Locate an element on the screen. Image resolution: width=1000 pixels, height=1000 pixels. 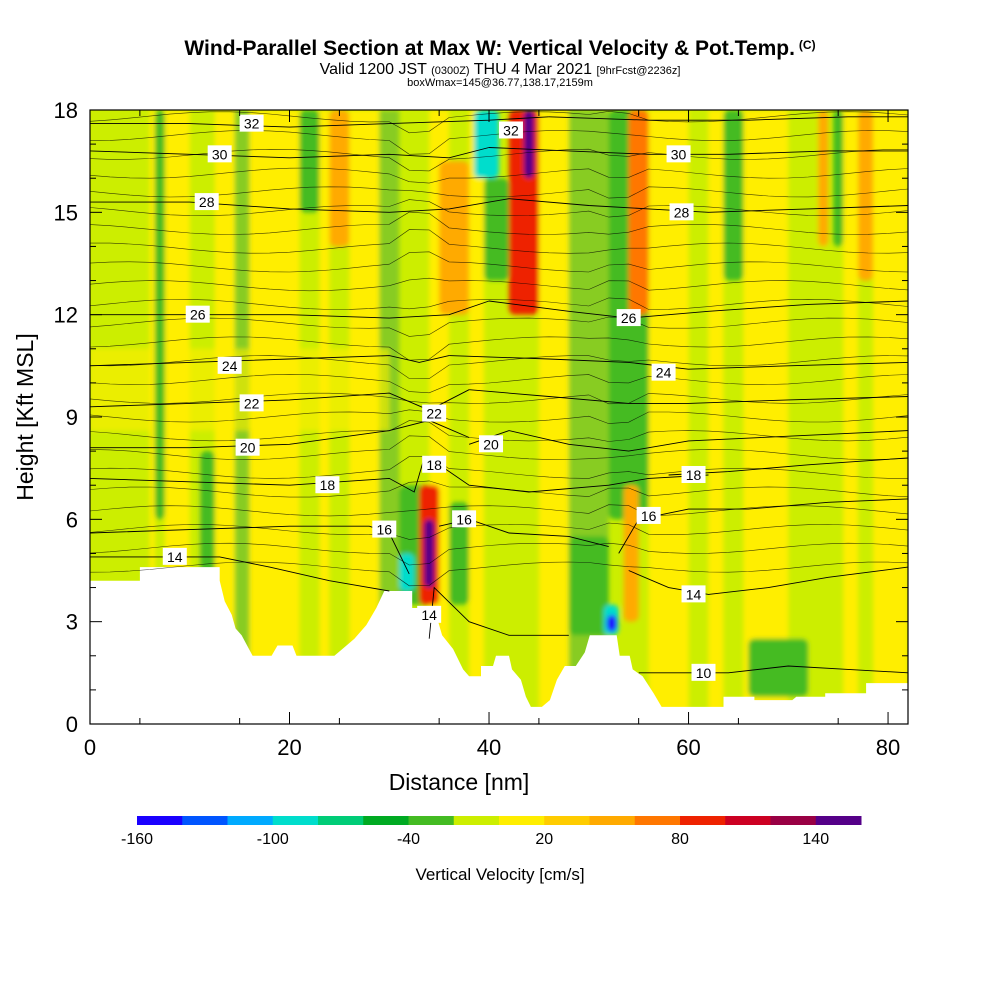
y-tick-label: 3 is located at coordinates (72, 622).